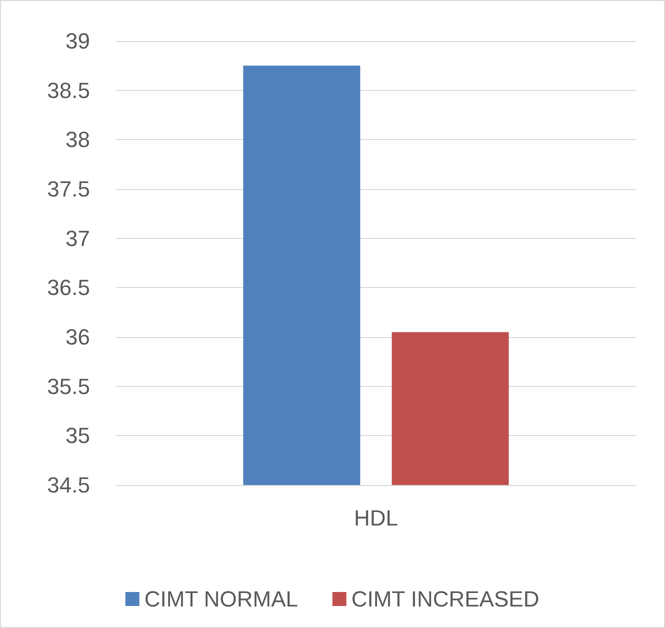 This screenshot has height=628, width=665. Describe the element at coordinates (68, 386) in the screenshot. I see `y-tick-label: 35.5` at that location.